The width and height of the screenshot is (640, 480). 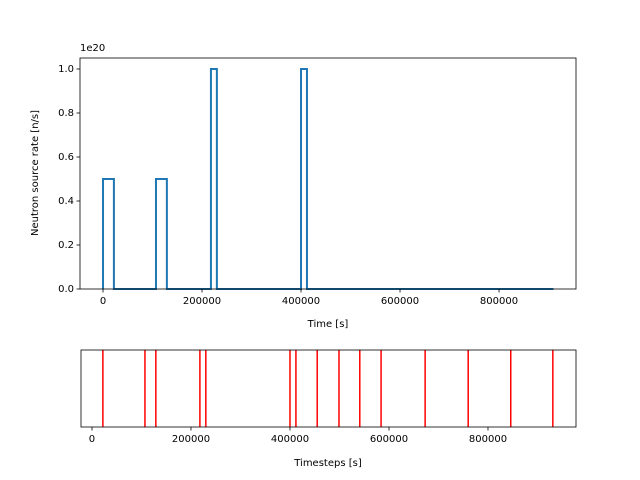 I want to click on y-tick-label: 0.0, so click(x=66, y=289).